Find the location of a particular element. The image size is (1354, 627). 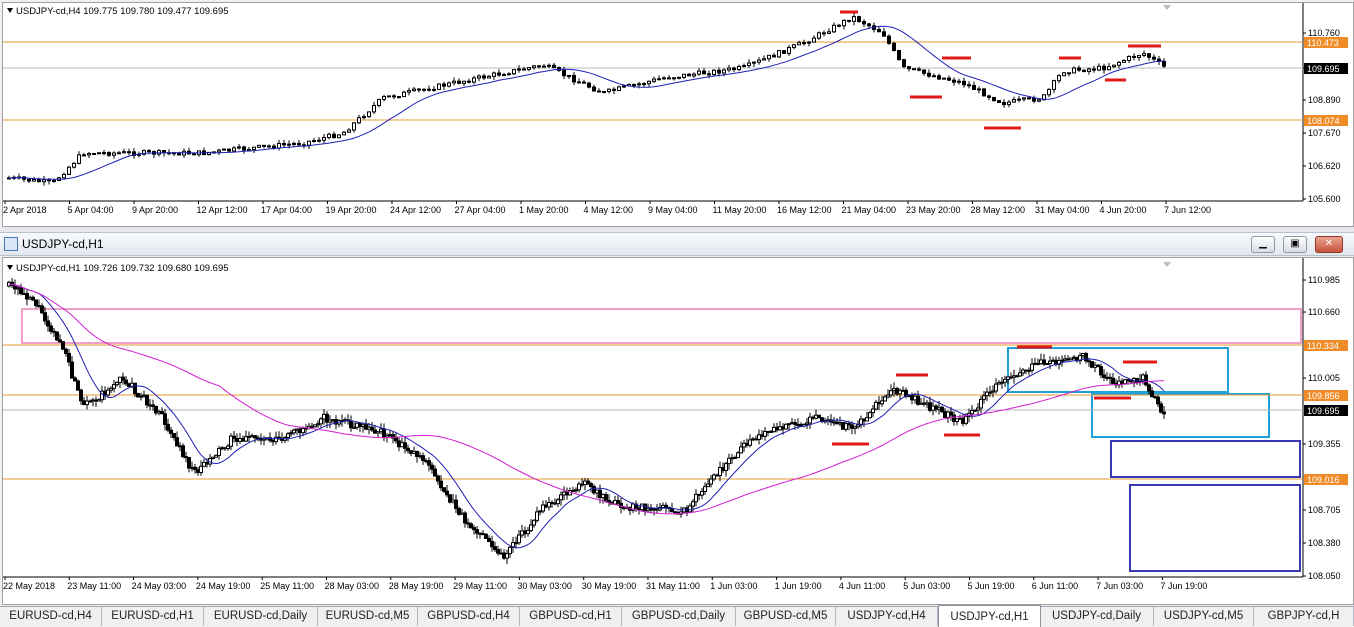

time-tick-label: 1 May 20:00 is located at coordinates (544, 210).